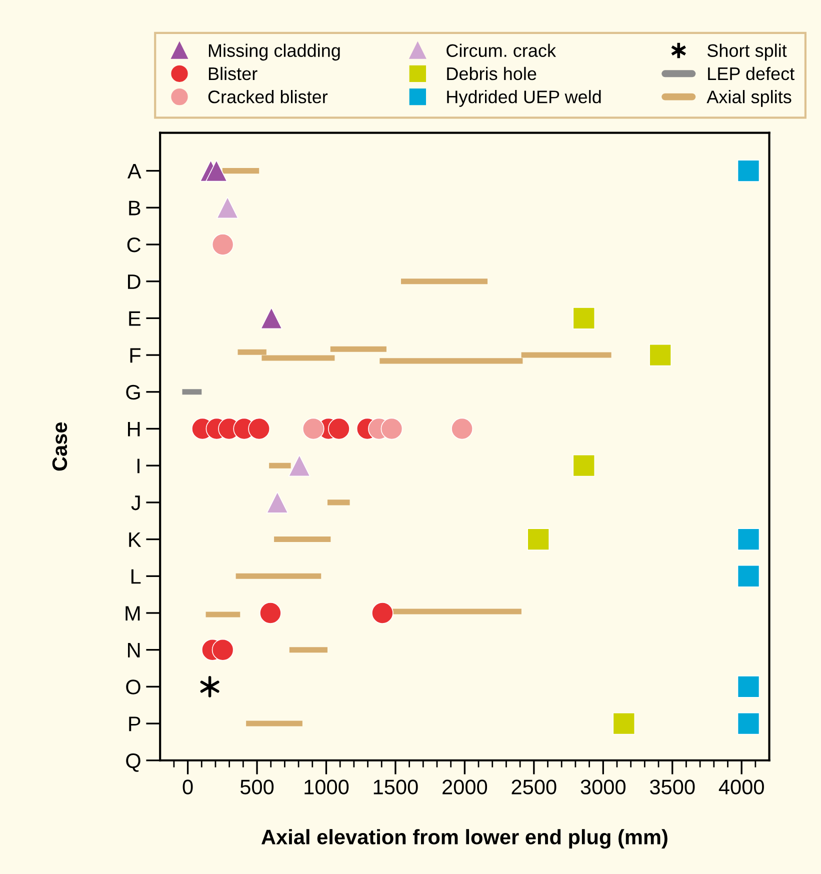 The width and height of the screenshot is (821, 874). I want to click on x-tick-label: 2500, so click(534, 787).